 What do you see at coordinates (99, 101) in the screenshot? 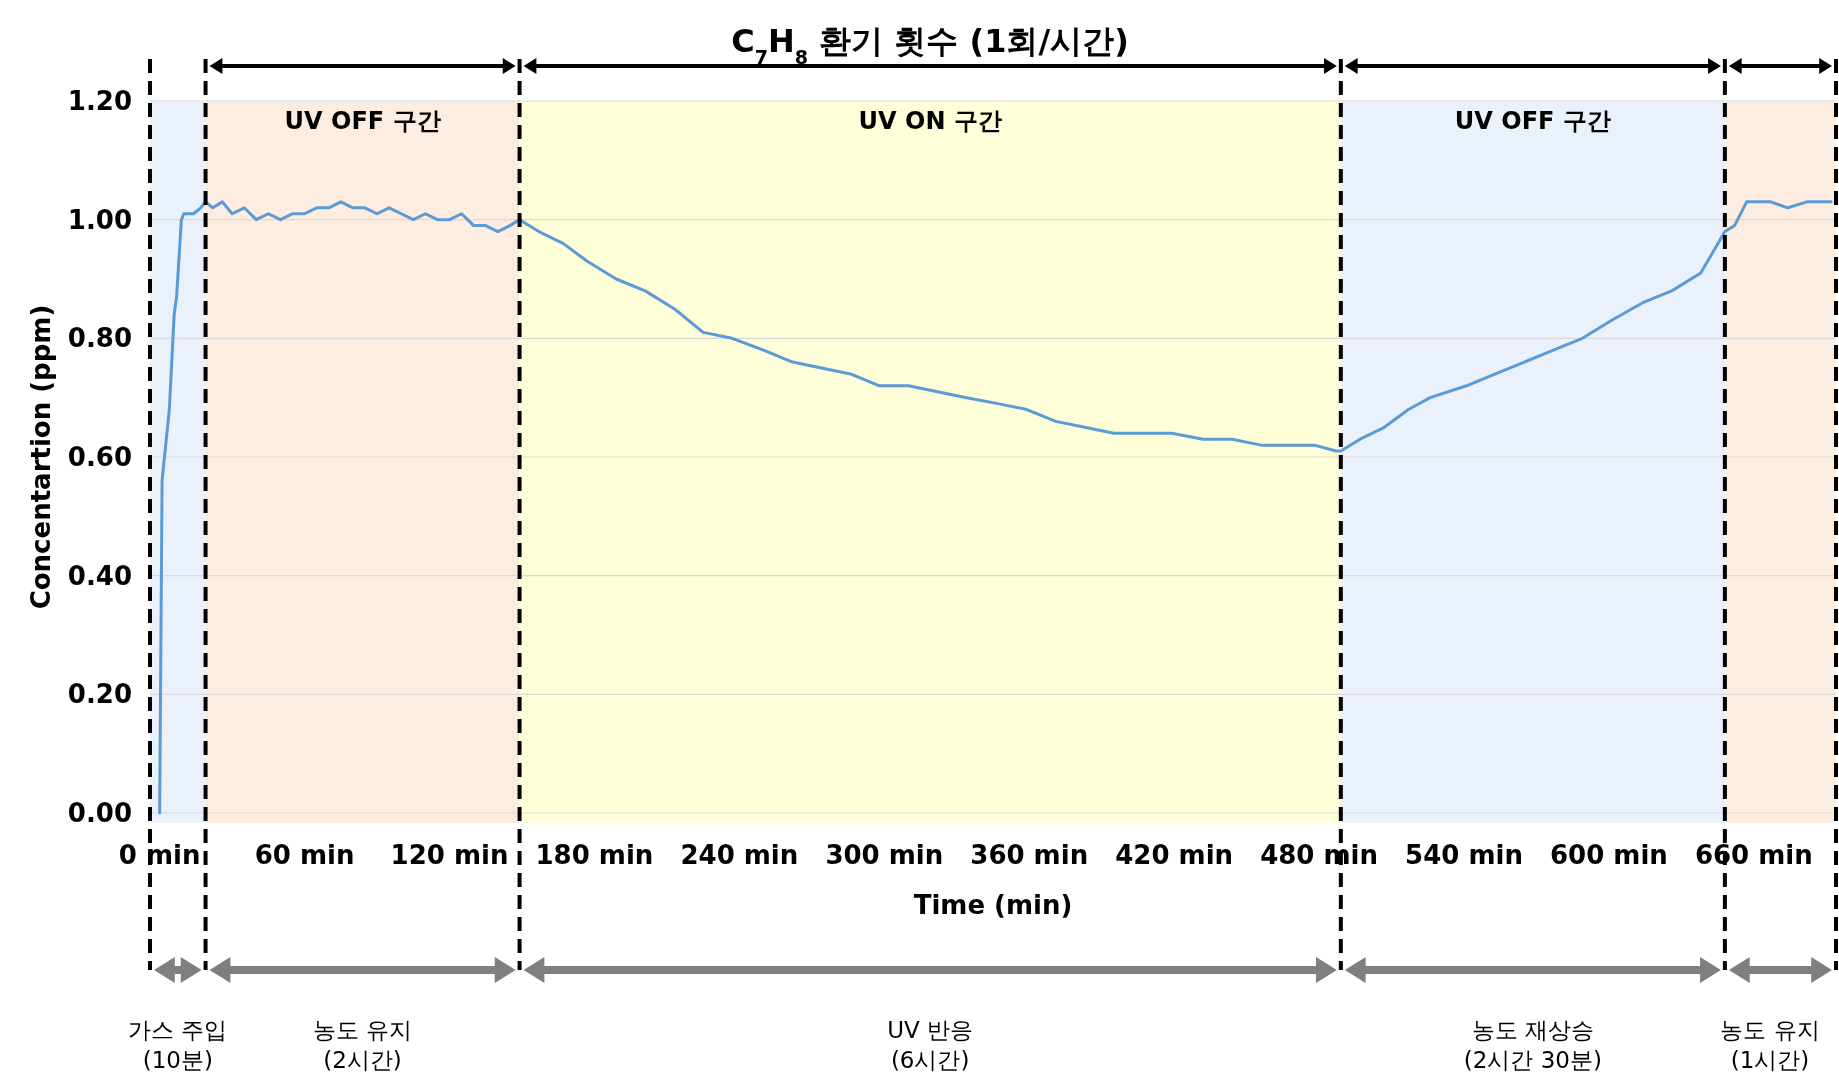
I see `y-tick-label: 1.20` at bounding box center [99, 101].